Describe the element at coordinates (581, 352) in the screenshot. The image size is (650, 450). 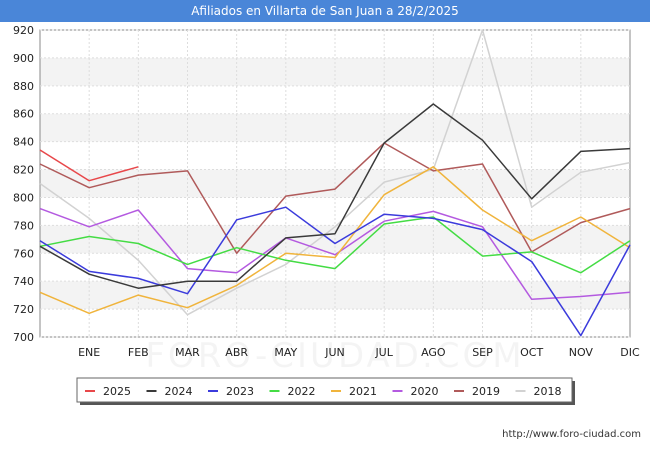
I see `x-tick-label: NOV` at that location.